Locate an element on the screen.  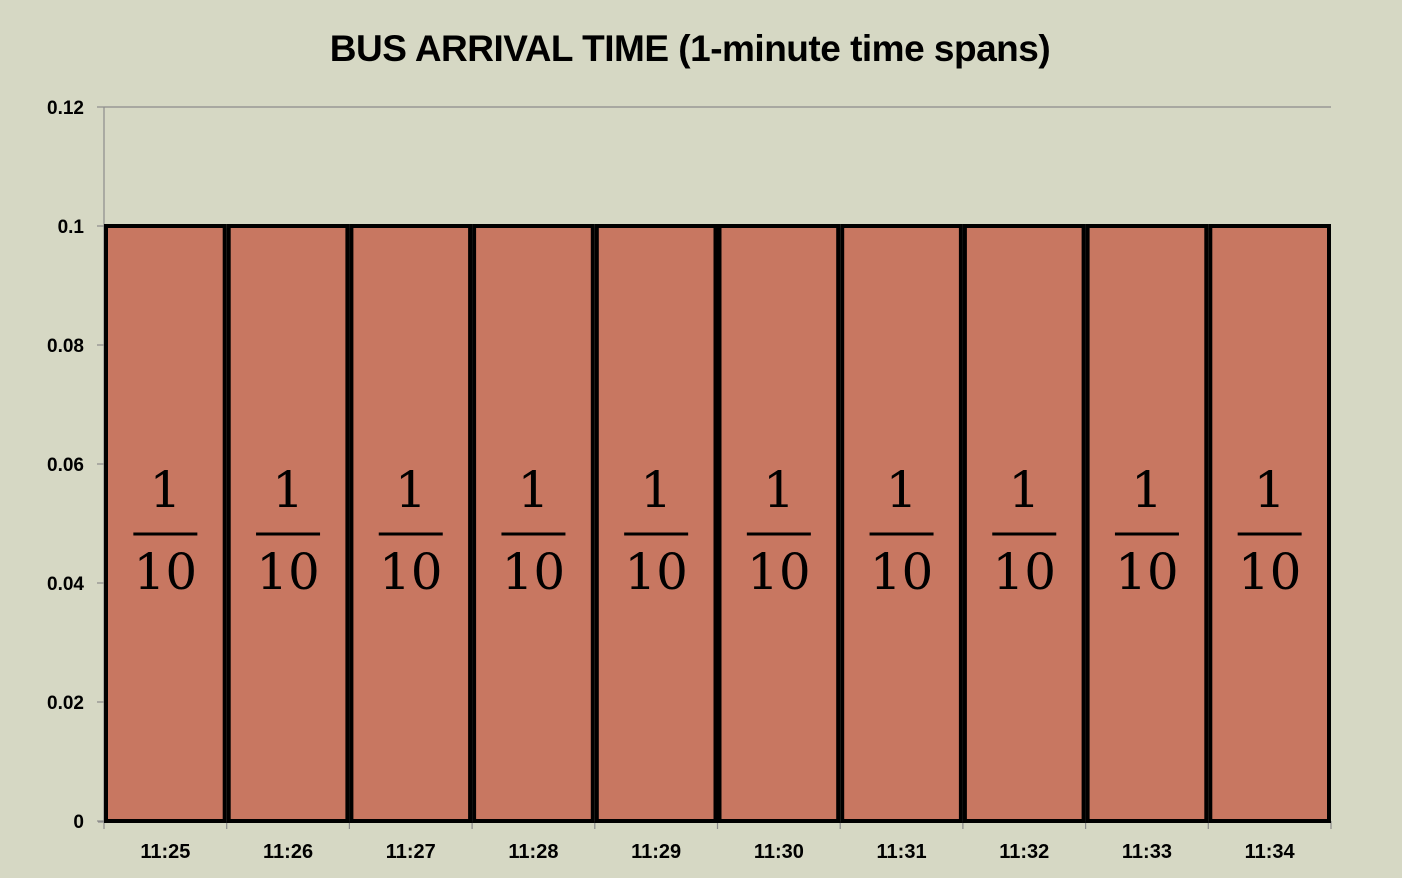
x-tick-label: 11:30 is located at coordinates (779, 852).